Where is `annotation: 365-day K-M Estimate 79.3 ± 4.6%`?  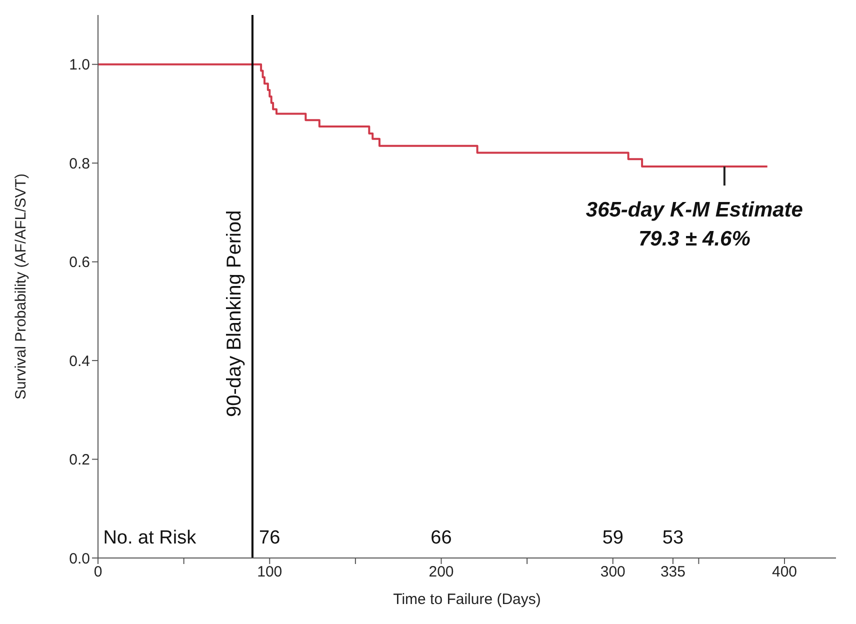
annotation: 365-day K-M Estimate 79.3 ± 4.6% is located at coordinates (695, 224).